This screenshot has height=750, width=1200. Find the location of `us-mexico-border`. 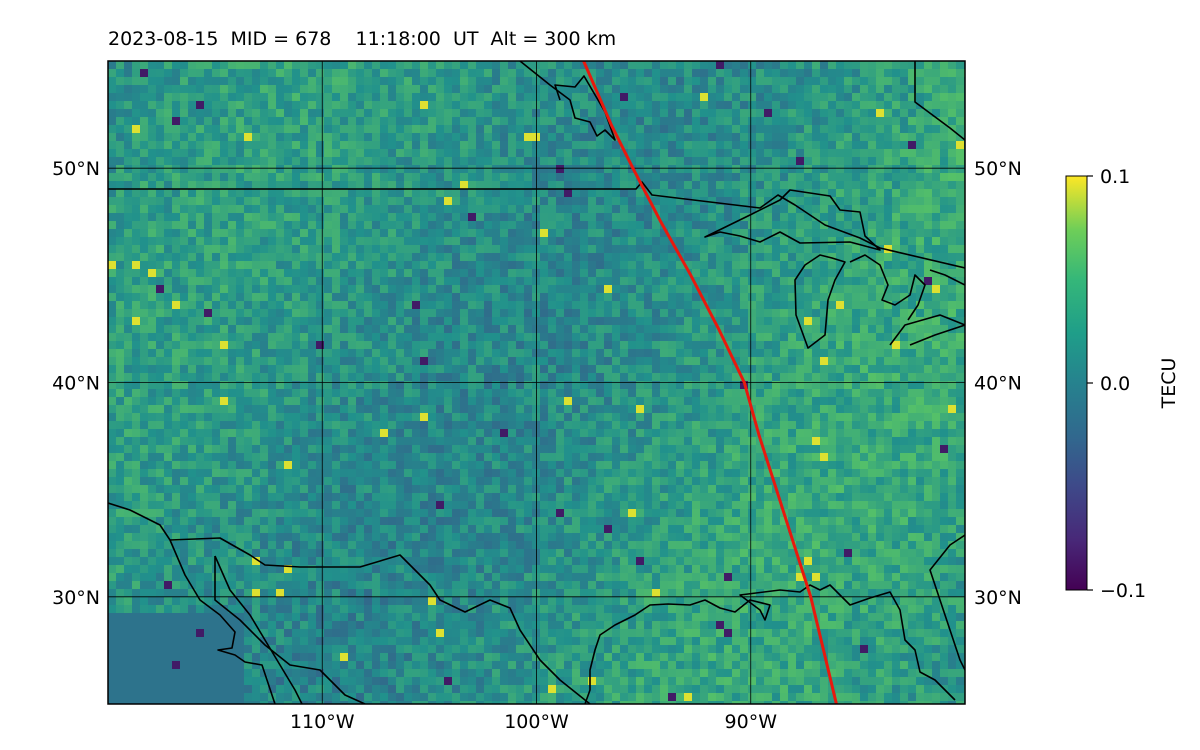

us-mexico-border is located at coordinates (380, 620).